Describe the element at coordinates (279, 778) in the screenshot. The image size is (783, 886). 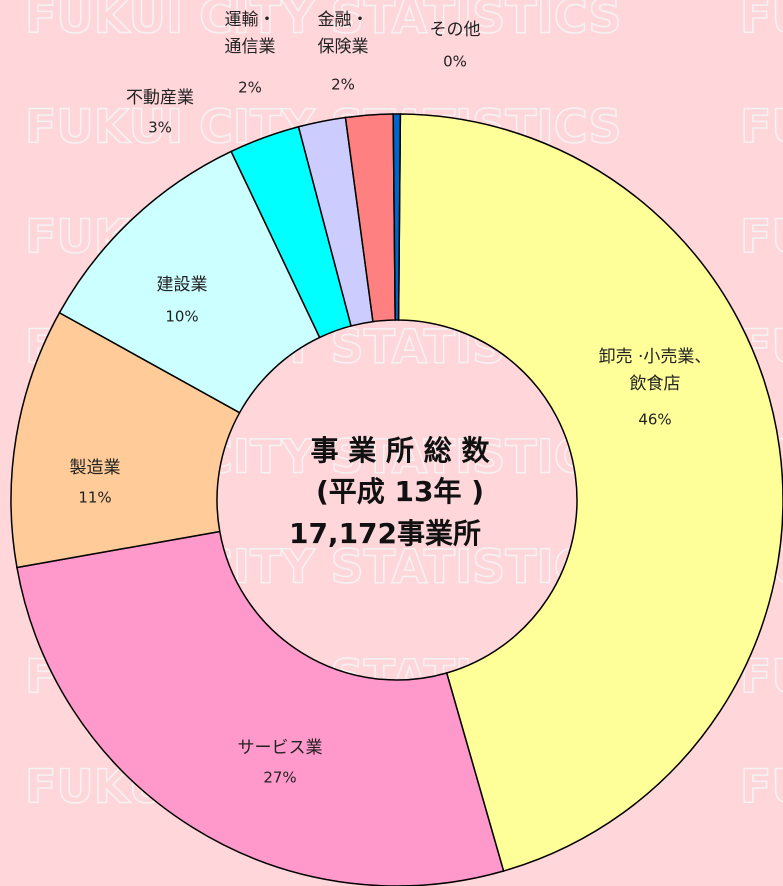
I see `value-label: 27%` at that location.